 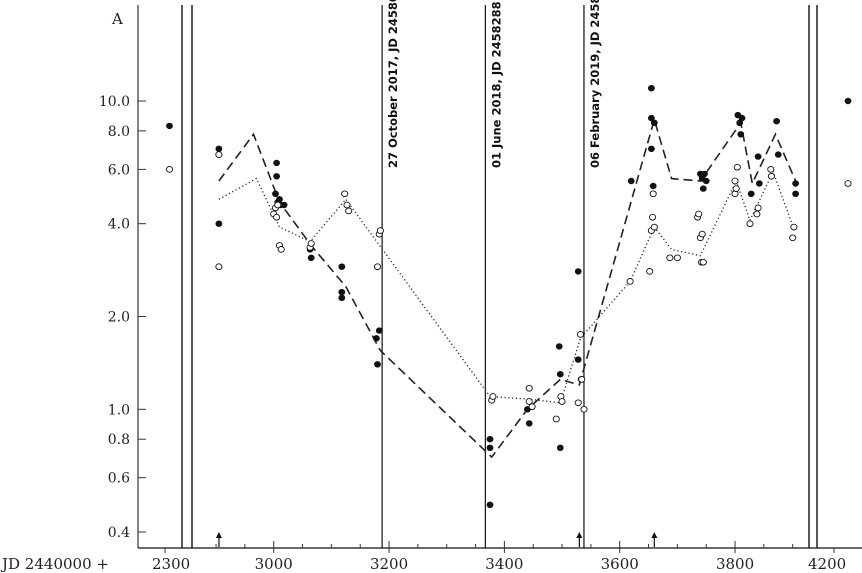 I want to click on y-tick-label: 0.8, so click(x=119, y=440).